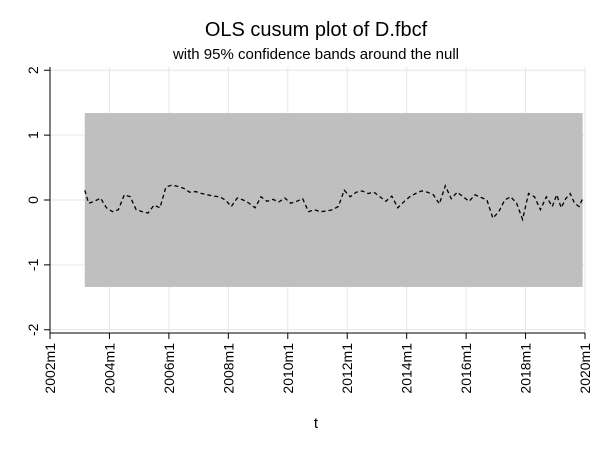 The width and height of the screenshot is (600, 450). I want to click on y-tick-label: 0, so click(33, 200).